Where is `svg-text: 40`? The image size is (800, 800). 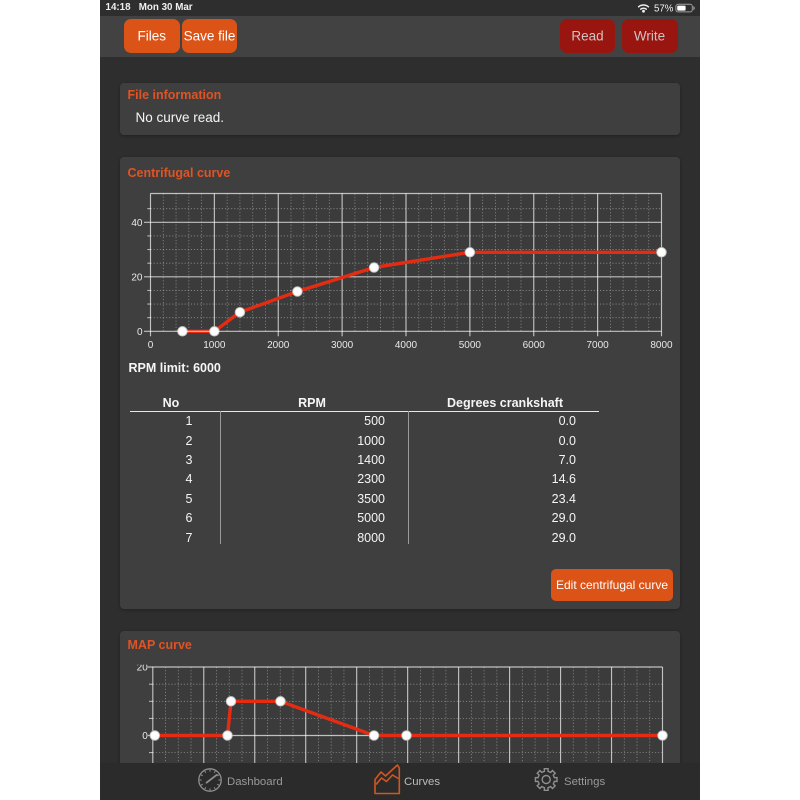
svg-text: 40 is located at coordinates (137, 223).